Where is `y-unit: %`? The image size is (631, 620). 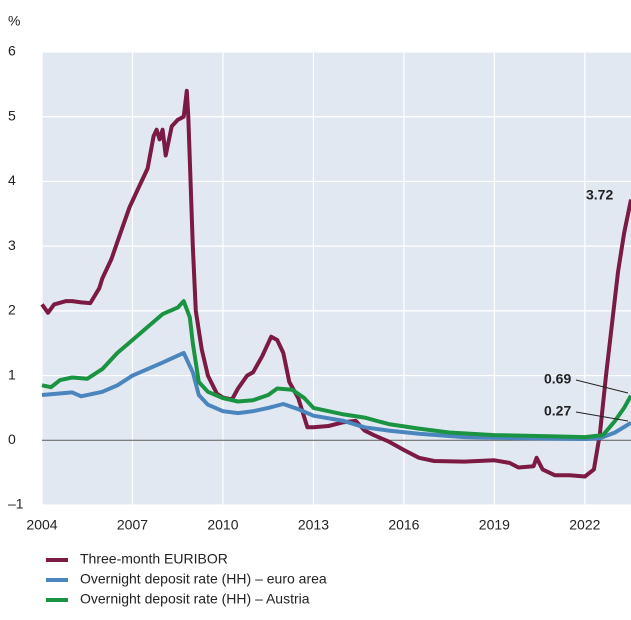 y-unit: % is located at coordinates (14, 21).